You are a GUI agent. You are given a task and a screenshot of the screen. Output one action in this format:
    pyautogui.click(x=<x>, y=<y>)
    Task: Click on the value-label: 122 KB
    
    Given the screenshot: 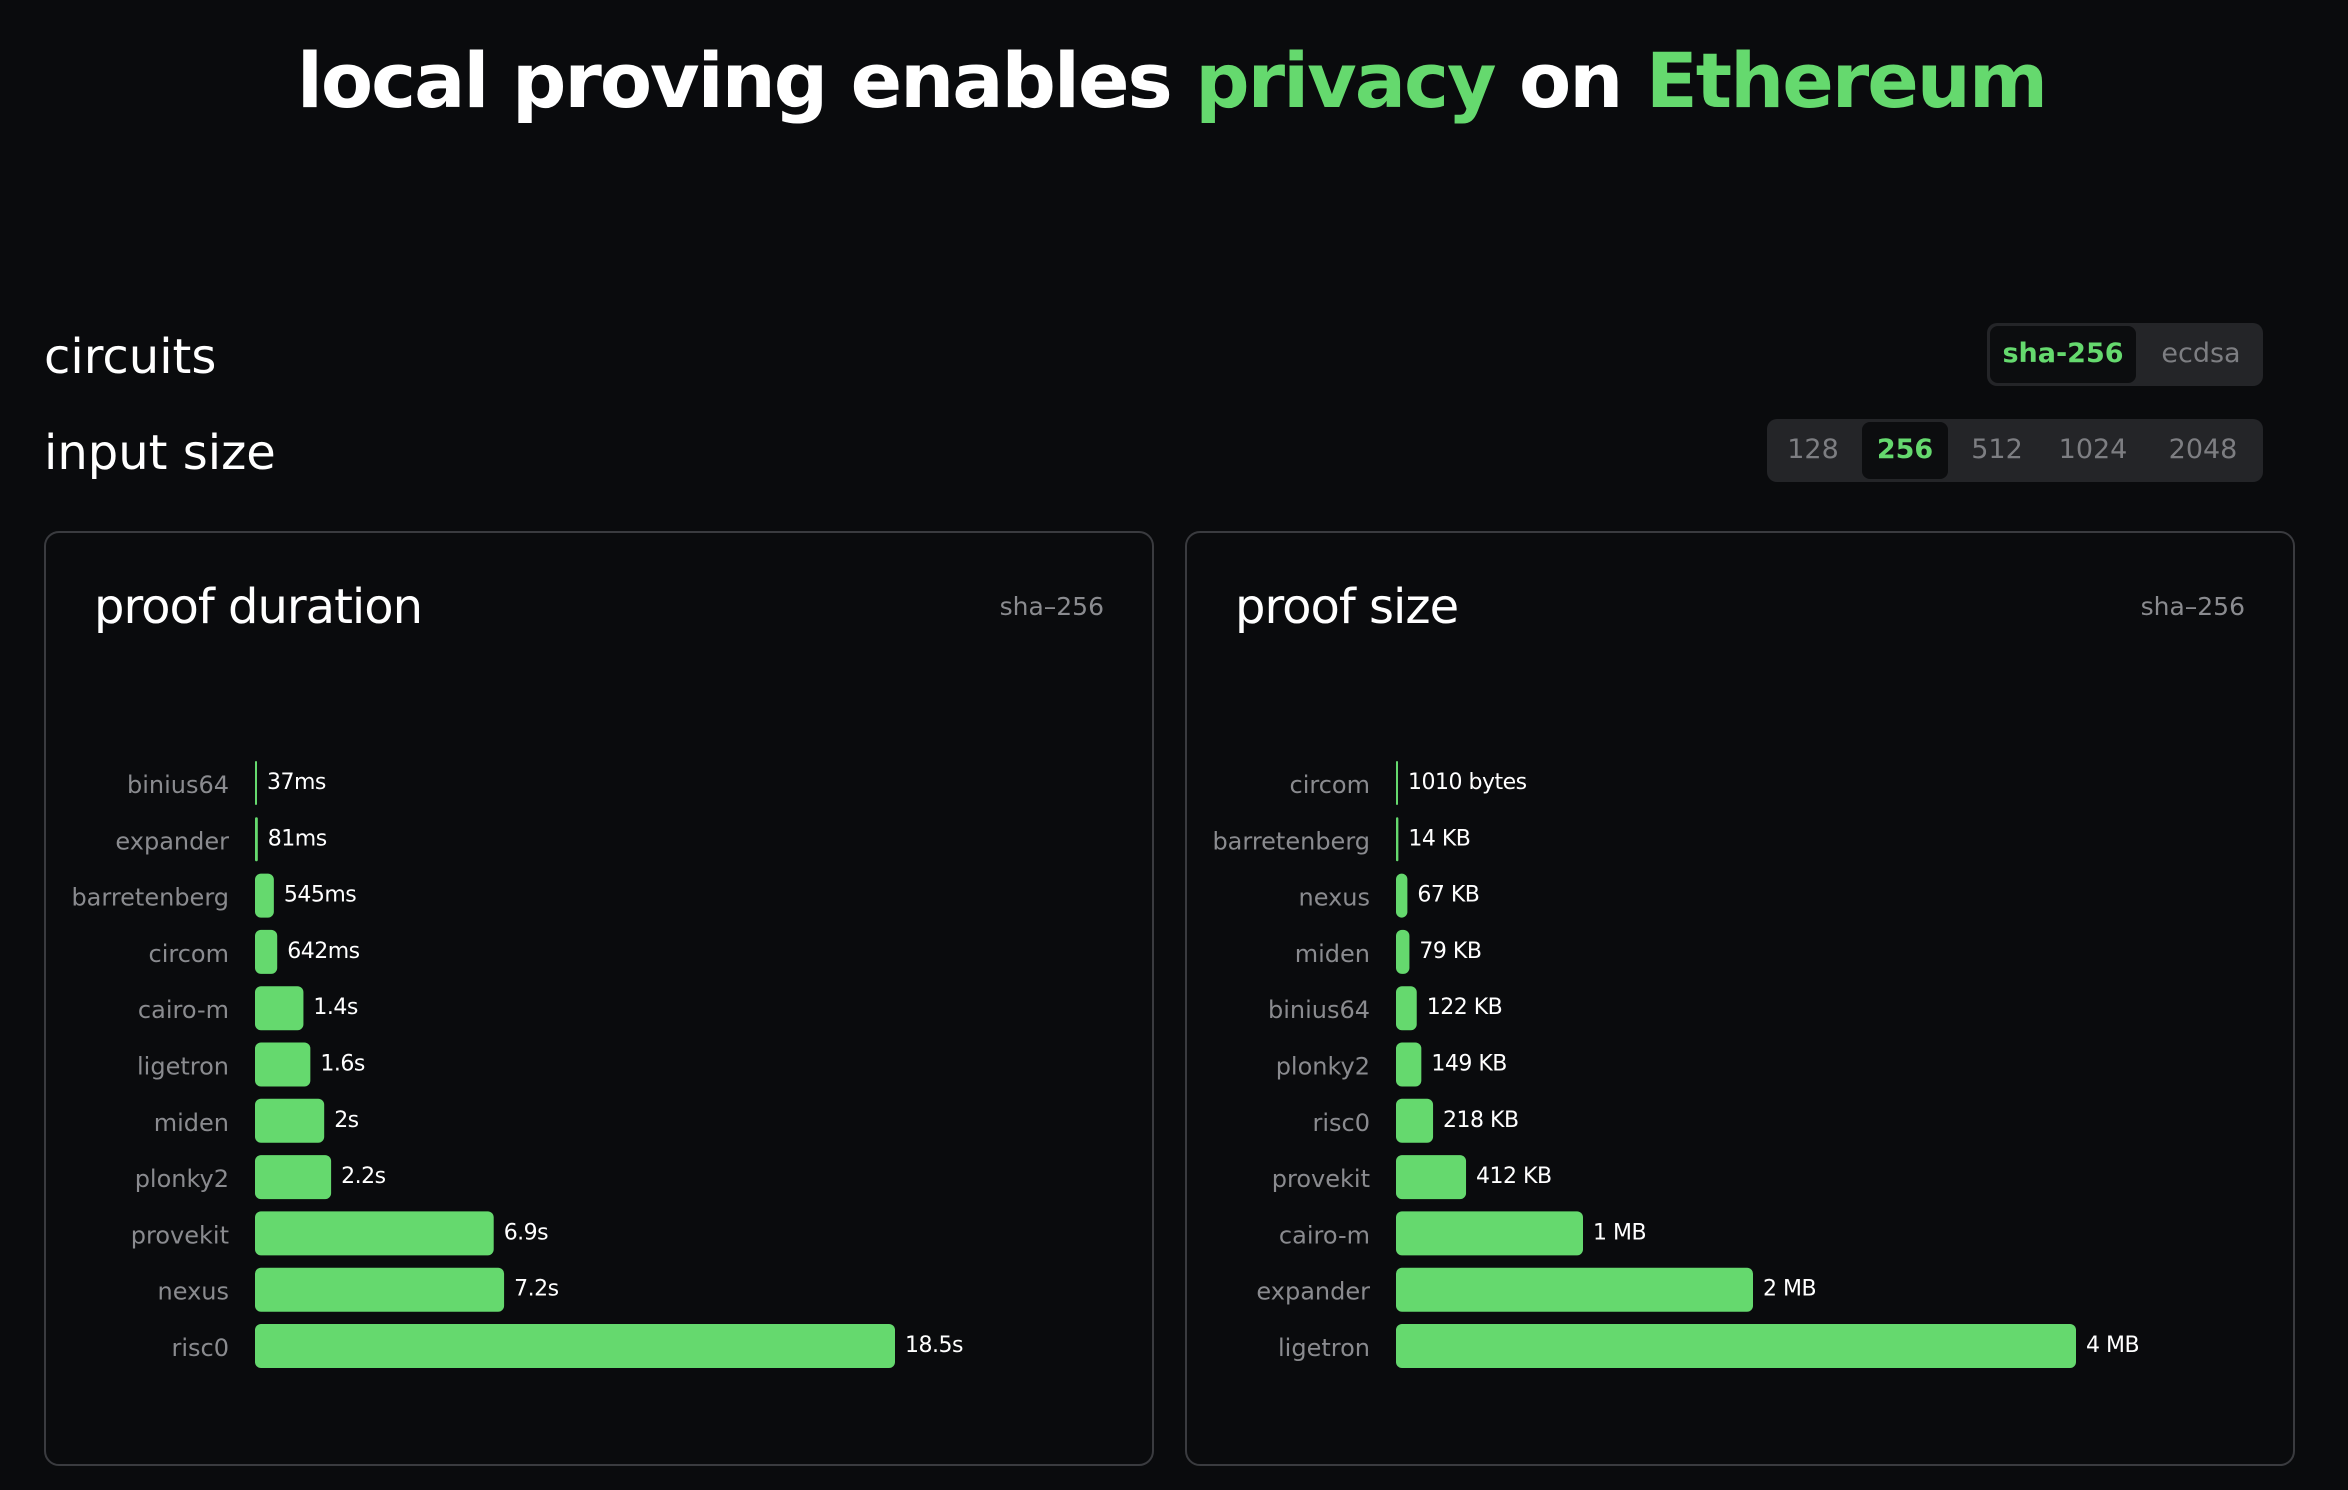 What is the action you would take?
    pyautogui.click(x=1465, y=1007)
    